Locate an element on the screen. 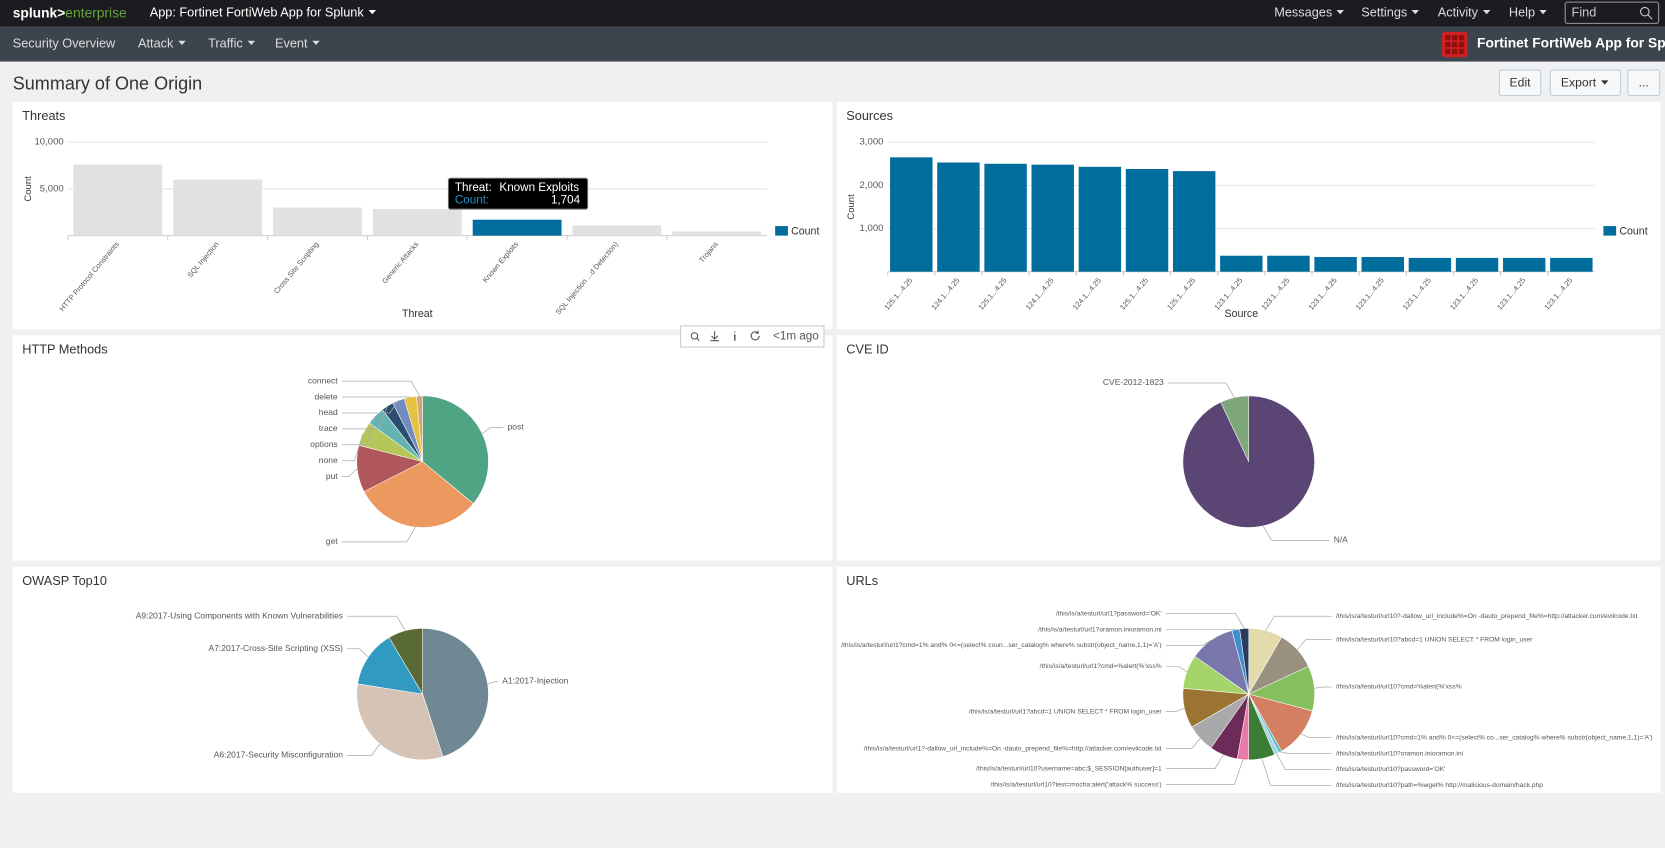 This screenshot has height=848, width=1665. tooltip-value: 1,704 is located at coordinates (566, 200).